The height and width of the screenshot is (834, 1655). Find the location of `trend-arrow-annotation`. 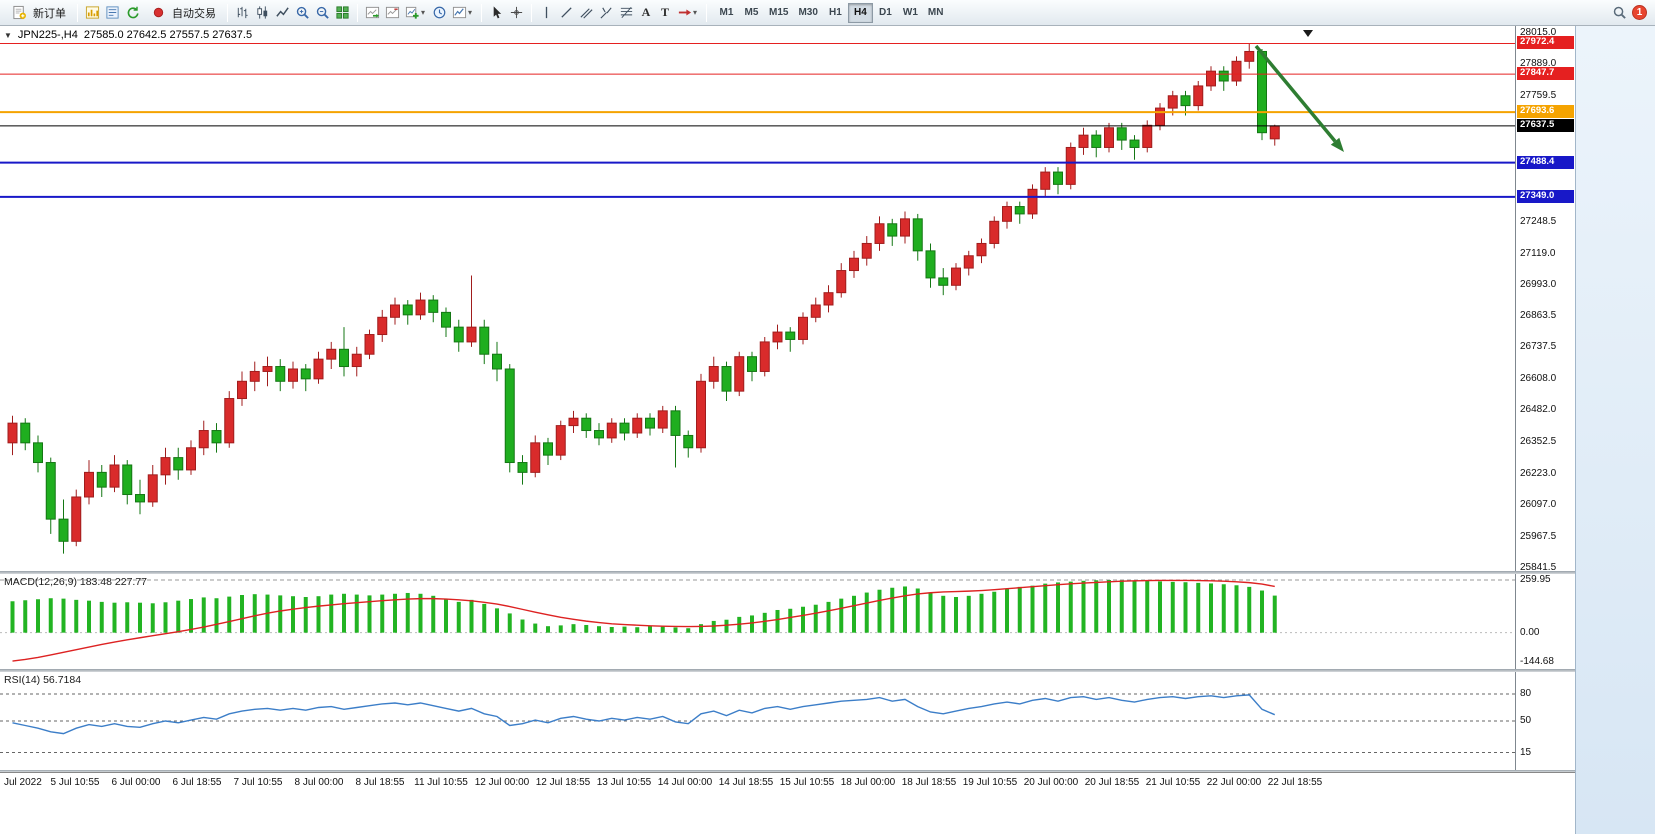

trend-arrow-annotation is located at coordinates (1295, 93).